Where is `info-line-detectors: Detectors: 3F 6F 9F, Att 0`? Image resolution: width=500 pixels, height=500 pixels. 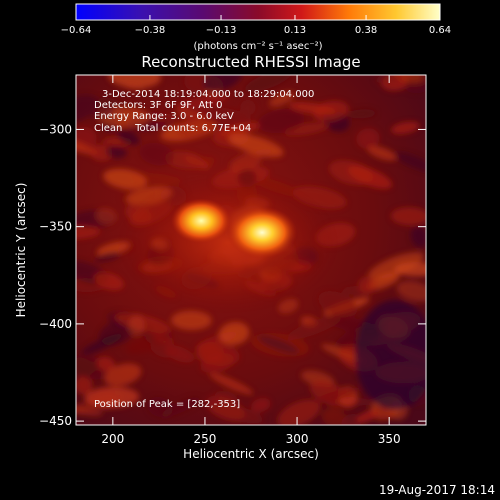 info-line-detectors: Detectors: 3F 6F 9F, Att 0 is located at coordinates (158, 105).